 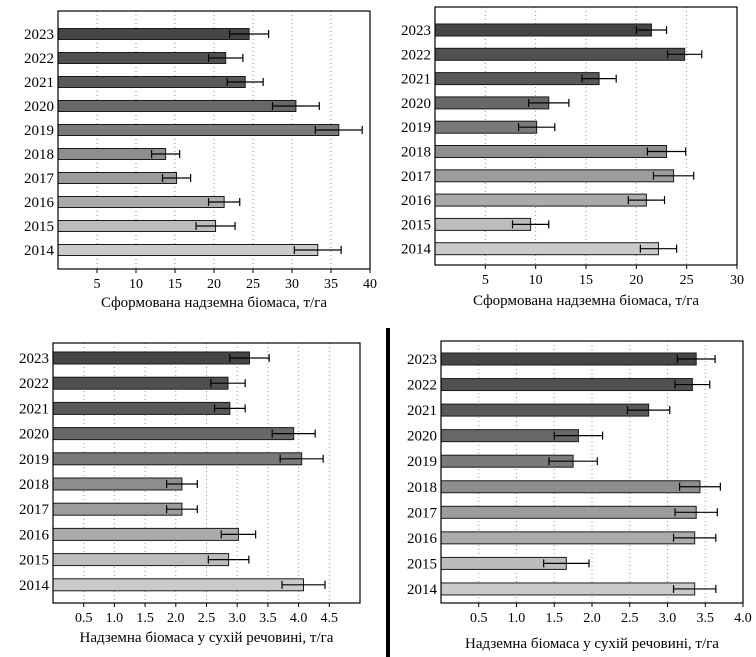 I want to click on x-tick-label: 5, so click(x=485, y=280).